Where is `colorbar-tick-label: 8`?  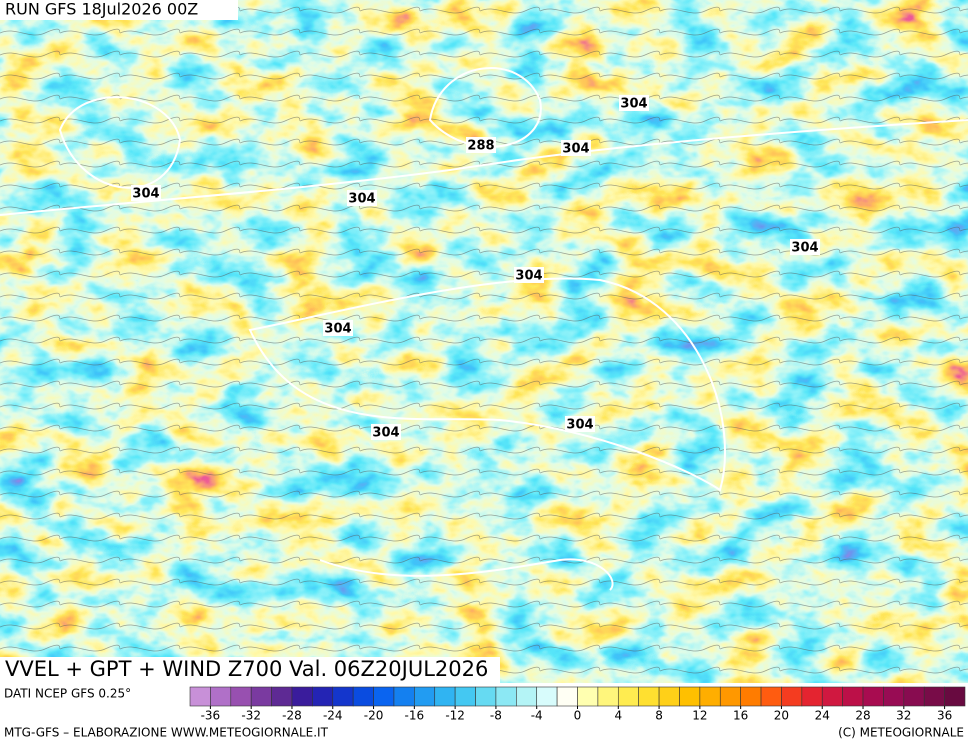
colorbar-tick-label: 8 is located at coordinates (659, 716).